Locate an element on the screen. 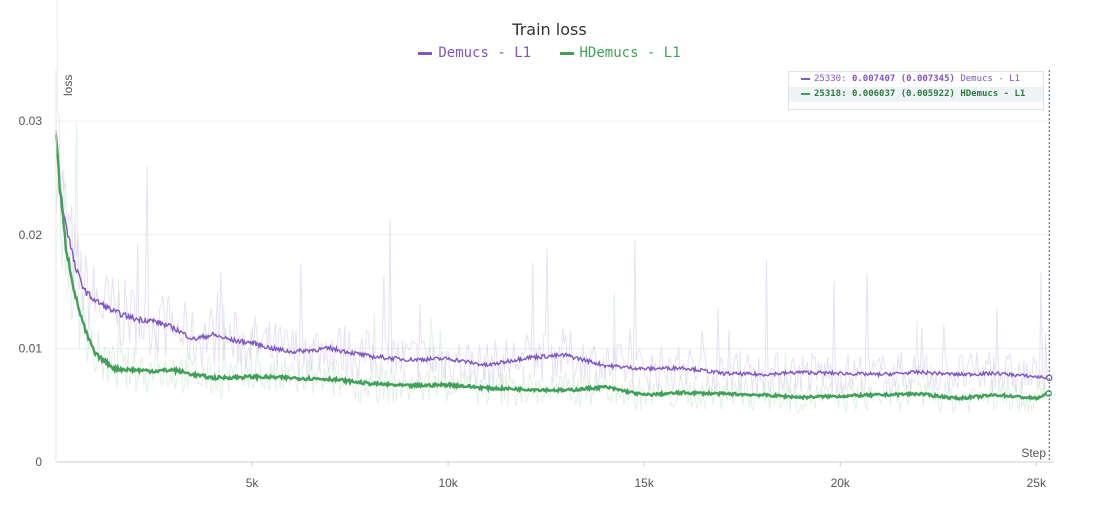 The image size is (1099, 512). y-axis-label: loss is located at coordinates (68, 85).